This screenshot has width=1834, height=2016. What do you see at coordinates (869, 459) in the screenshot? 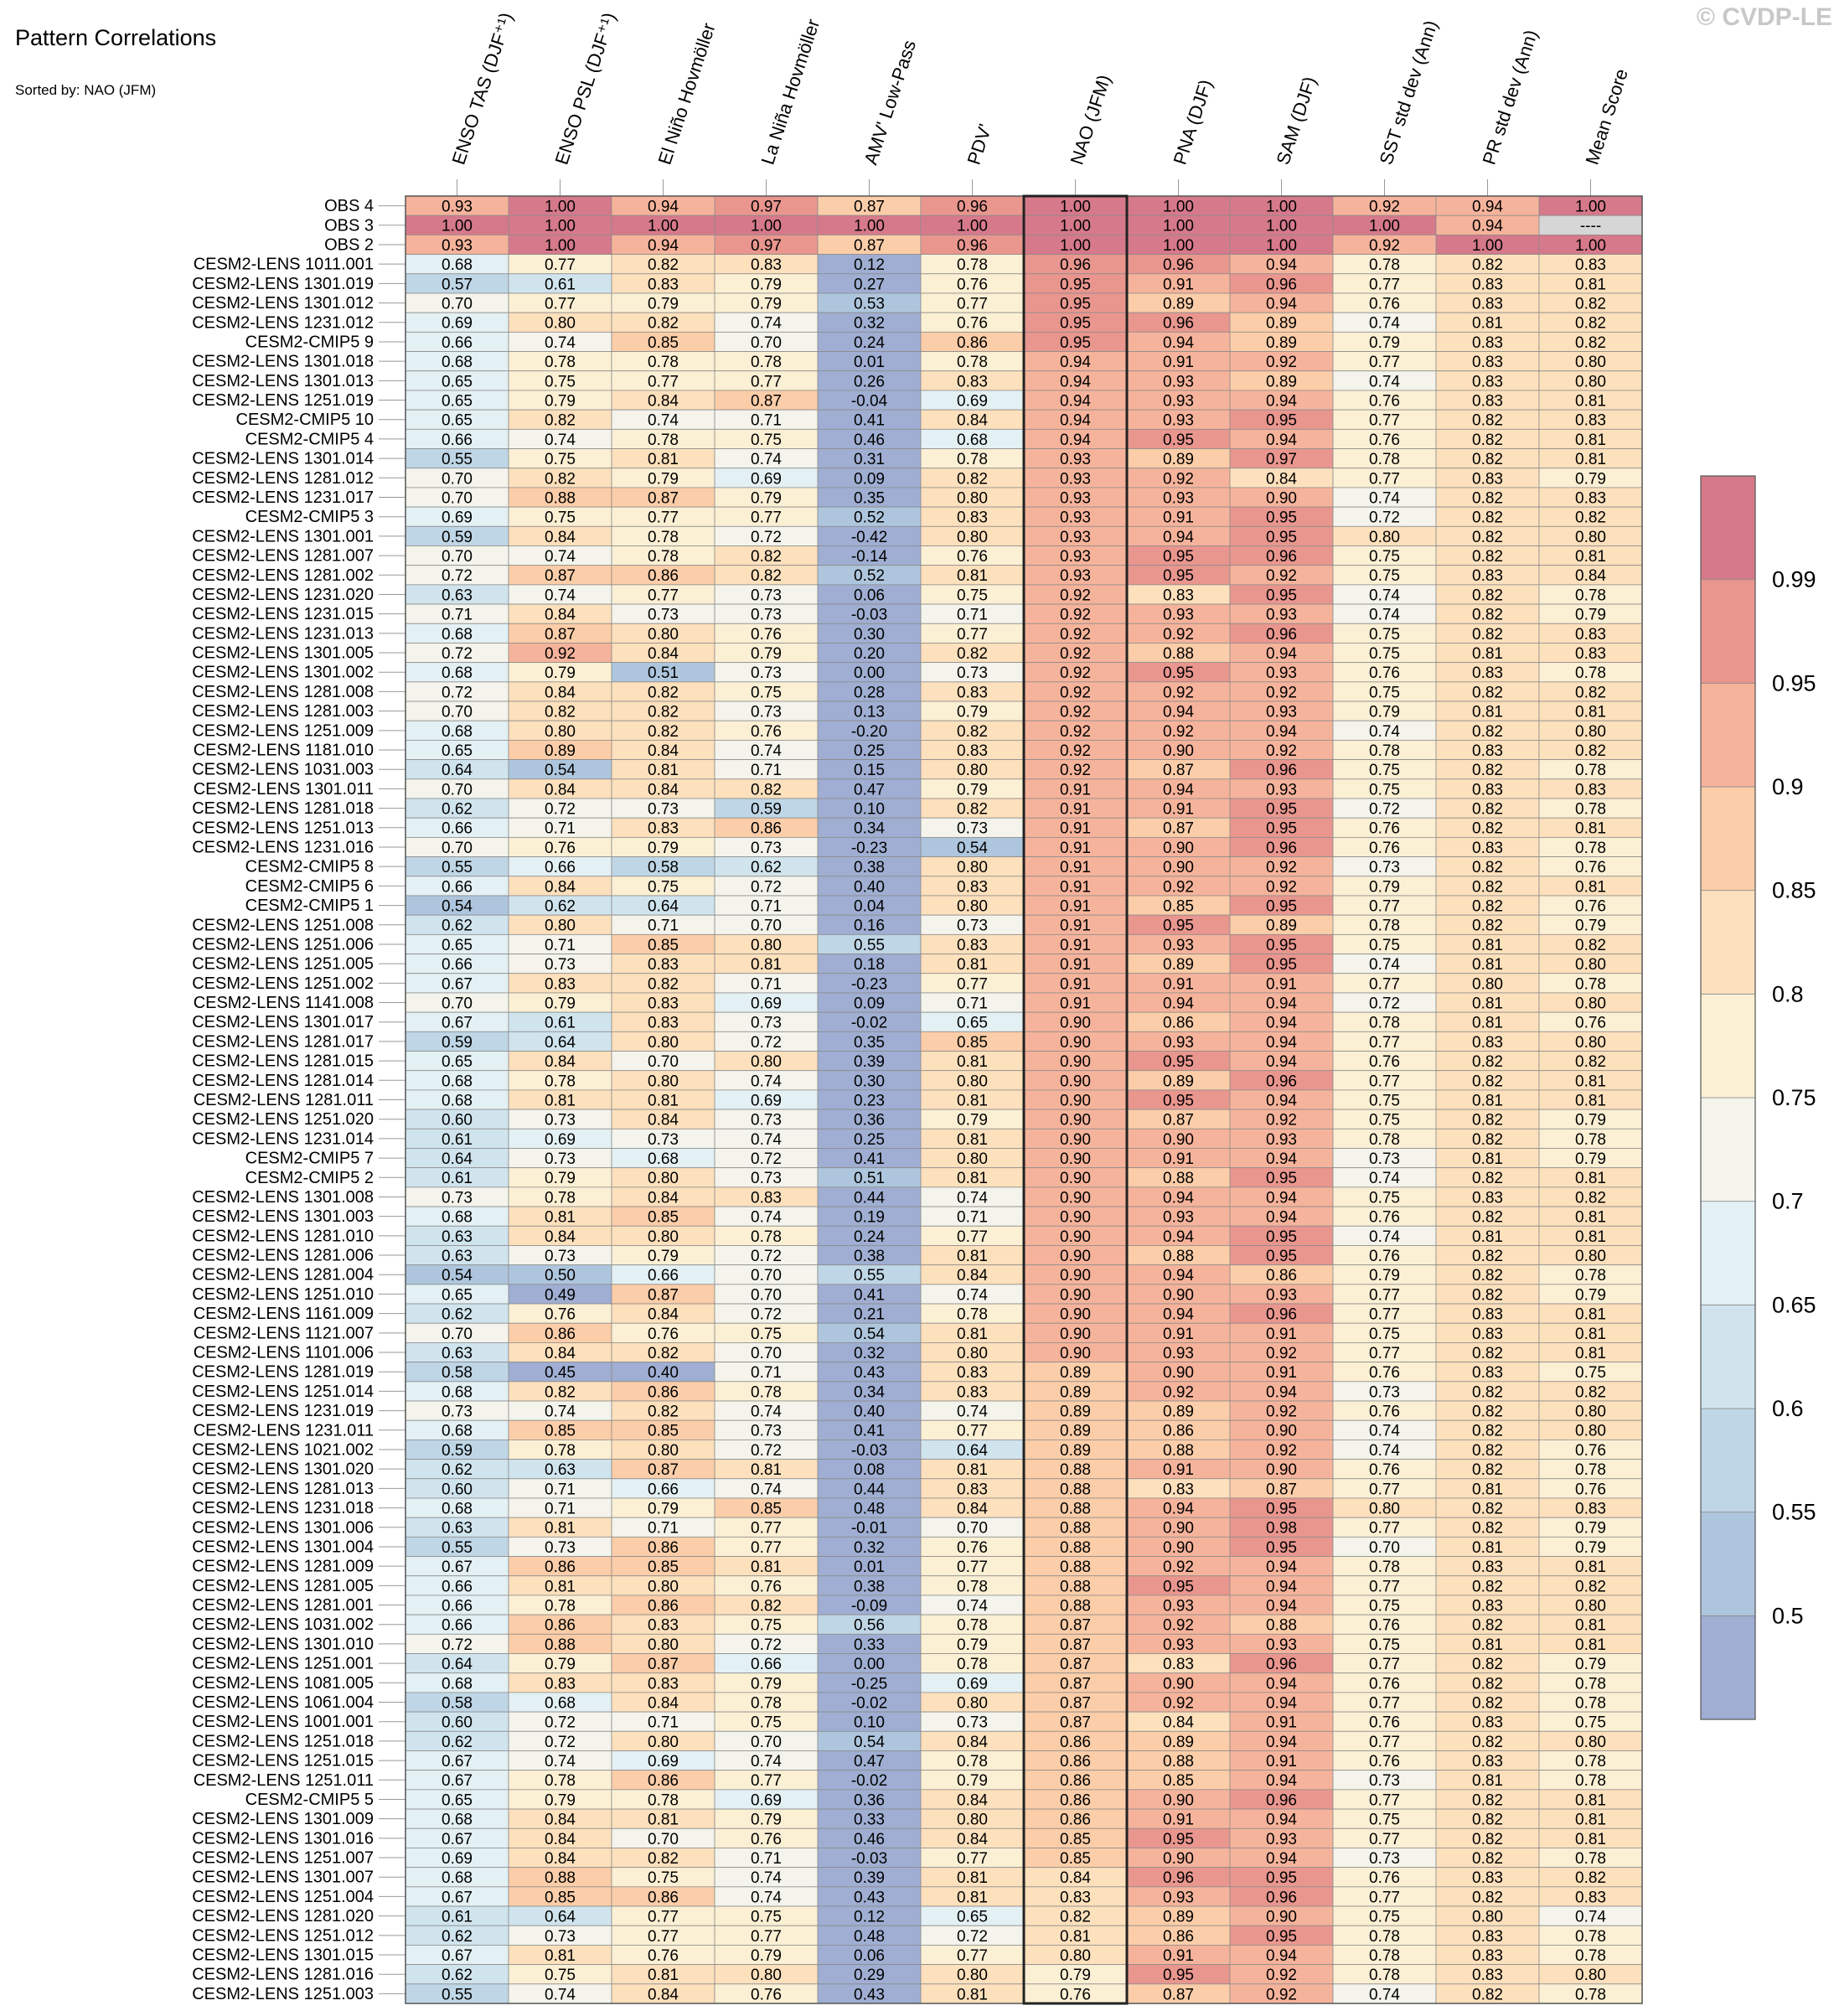
I see `cell-value: 0.31` at bounding box center [869, 459].